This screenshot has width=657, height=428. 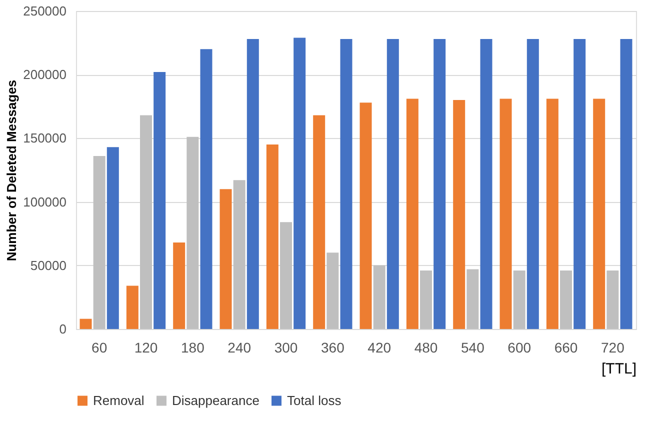 I want to click on y-tick-label: 100000, so click(x=44, y=202).